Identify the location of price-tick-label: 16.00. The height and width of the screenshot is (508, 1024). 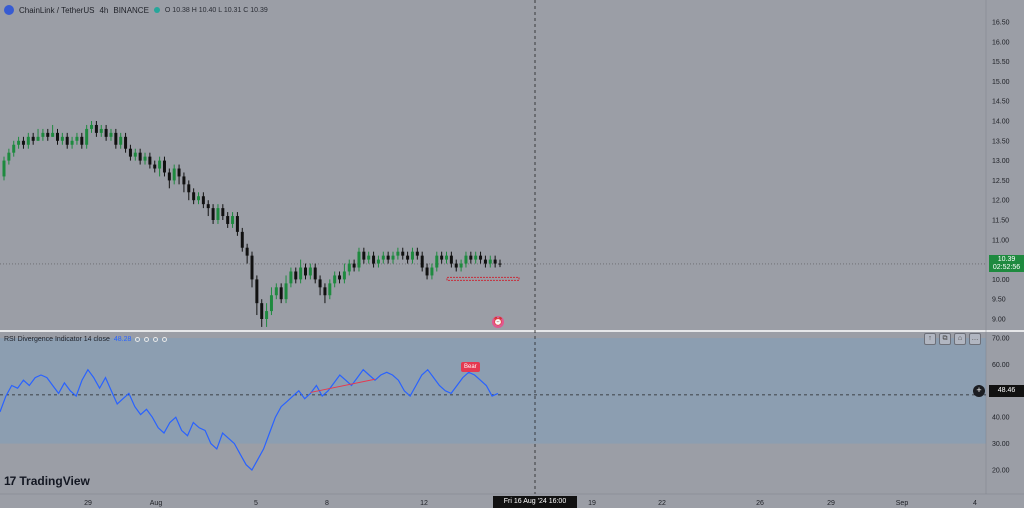
(1001, 42).